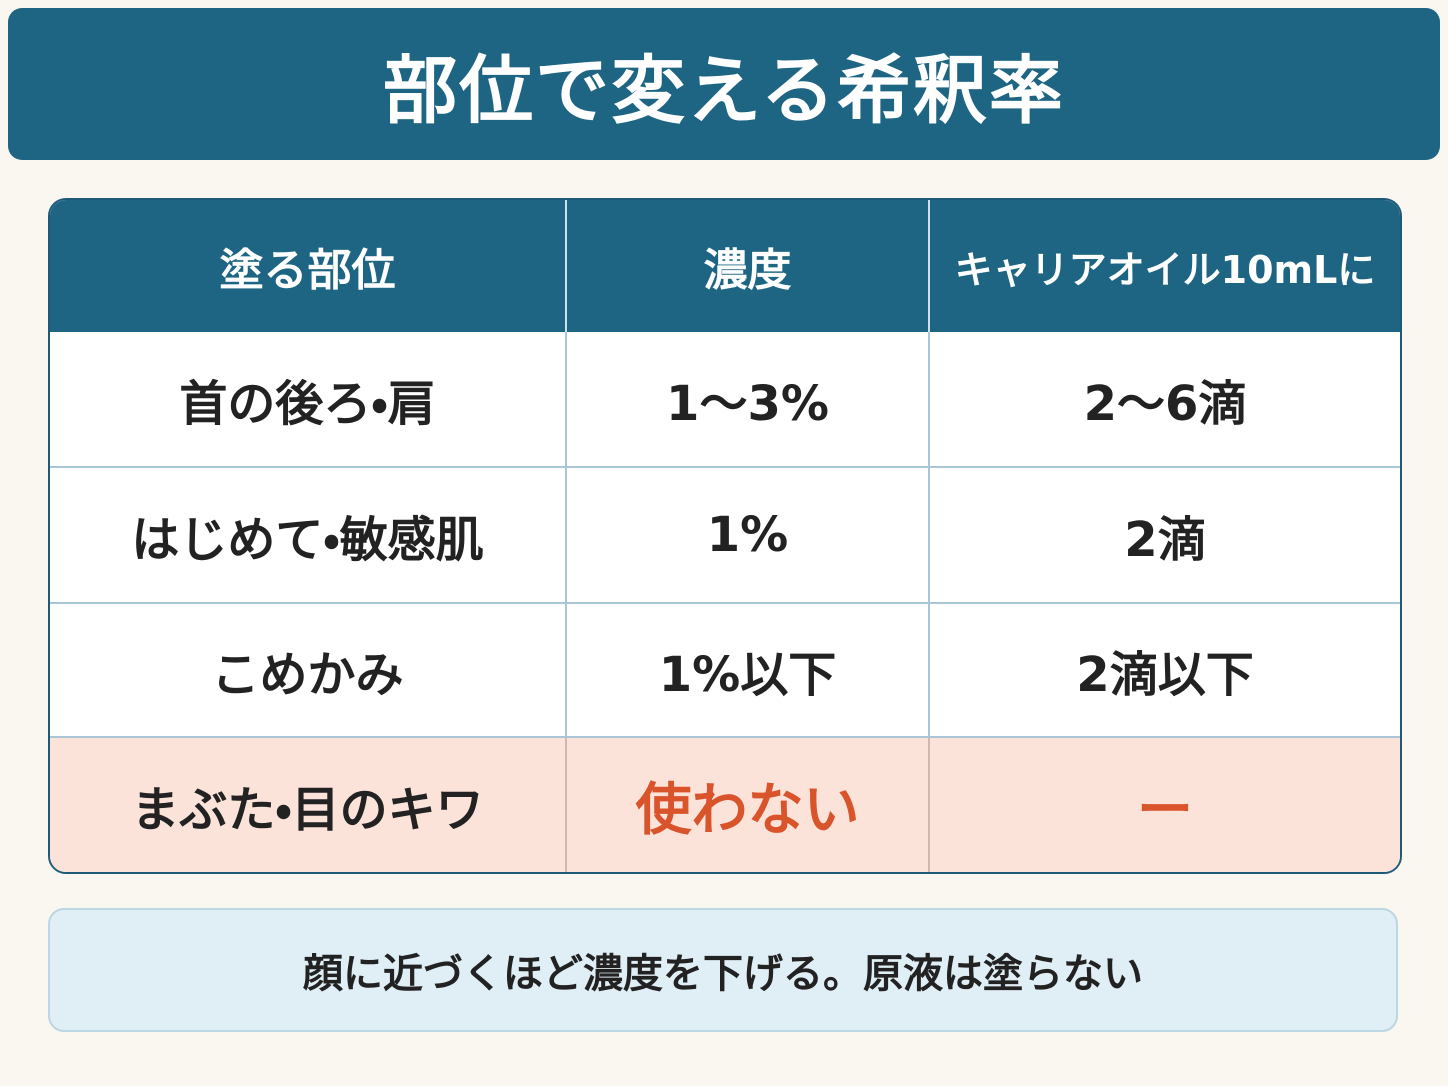  What do you see at coordinates (308, 805) in the screenshot?
I see `table-cell: まぶた・目のキワ` at bounding box center [308, 805].